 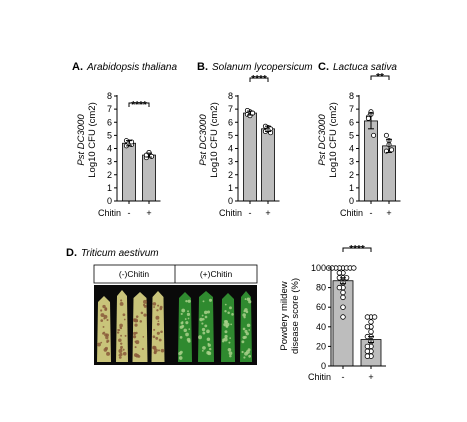 What do you see at coordinates (321, 327) in the screenshot?
I see `panel-d-y-tick-label-2: 40` at bounding box center [321, 327].